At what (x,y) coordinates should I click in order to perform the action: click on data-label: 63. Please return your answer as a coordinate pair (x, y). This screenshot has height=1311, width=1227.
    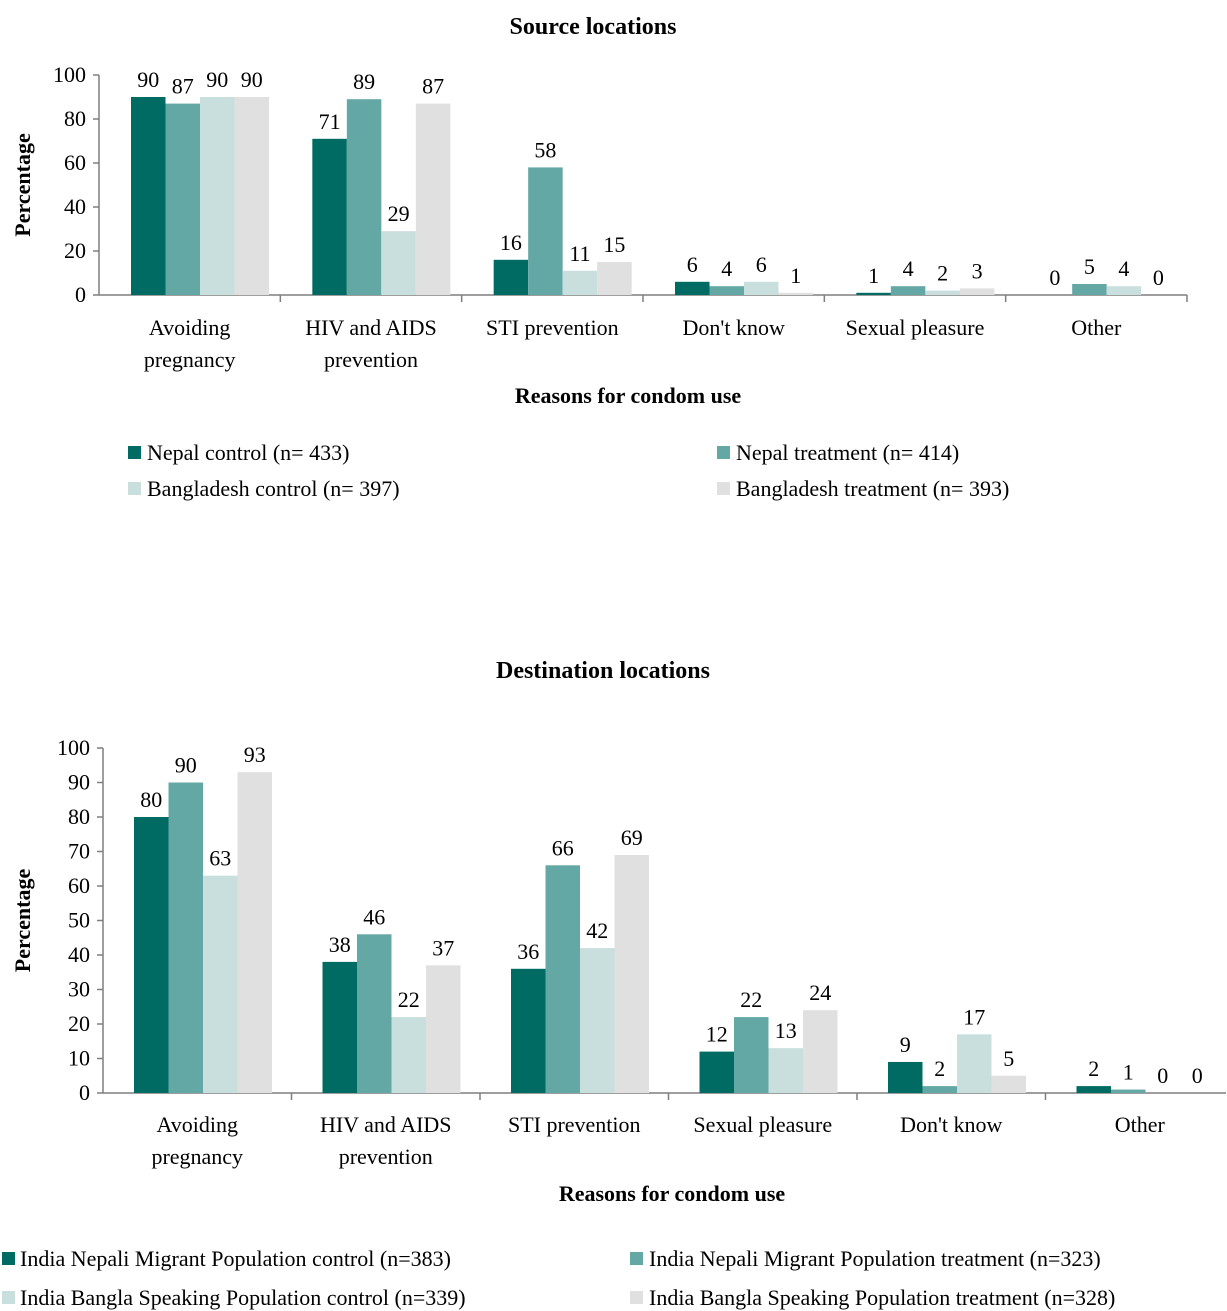
    Looking at the image, I should click on (220, 858).